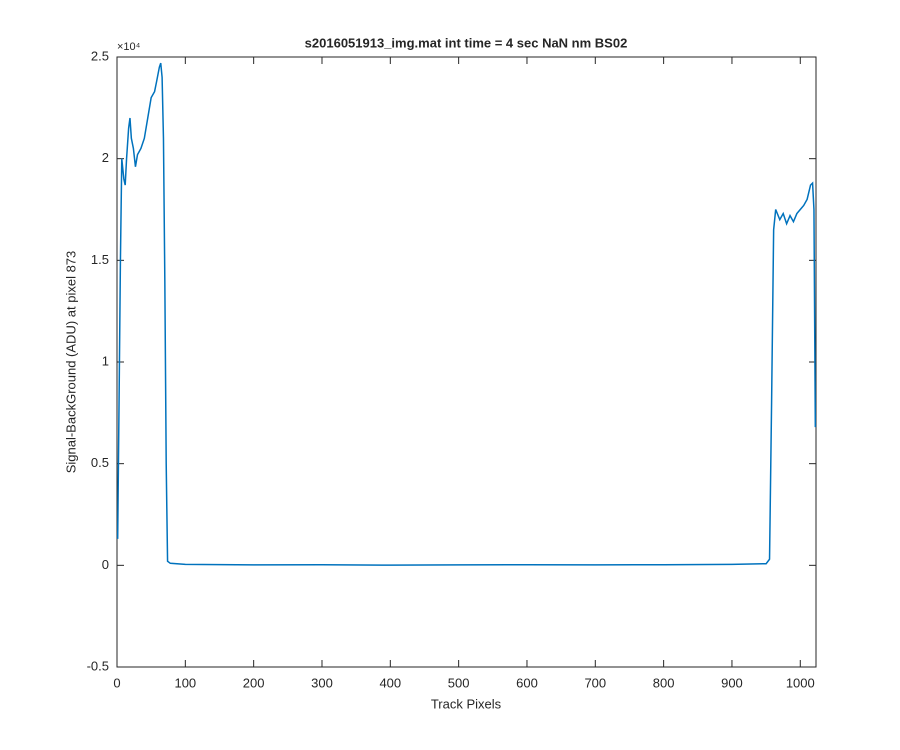 The width and height of the screenshot is (900, 750). Describe the element at coordinates (595, 682) in the screenshot. I see `x-tick-label: 700` at that location.